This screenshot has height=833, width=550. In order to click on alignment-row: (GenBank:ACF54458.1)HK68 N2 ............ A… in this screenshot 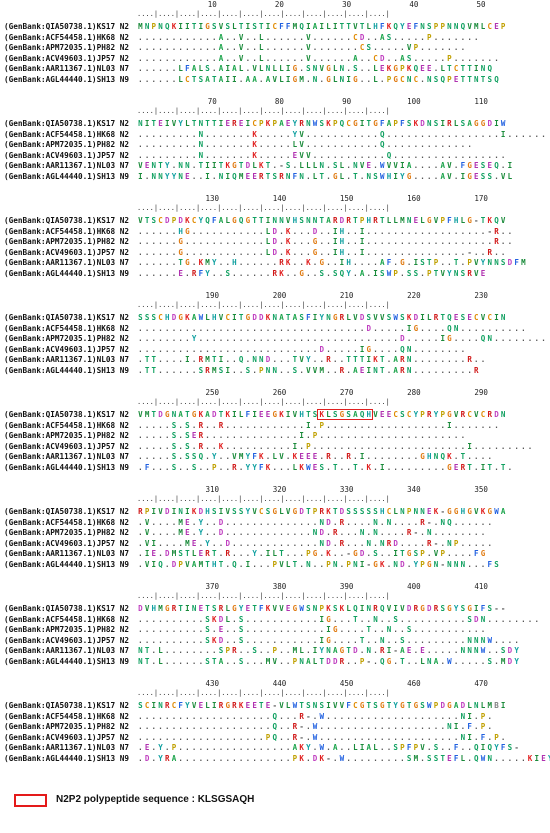, I will do `click(275, 37)`.